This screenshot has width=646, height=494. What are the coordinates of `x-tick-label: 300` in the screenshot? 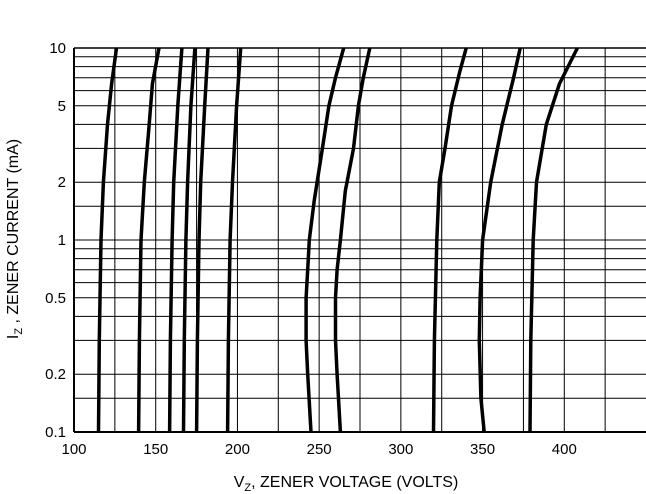 It's located at (400, 449).